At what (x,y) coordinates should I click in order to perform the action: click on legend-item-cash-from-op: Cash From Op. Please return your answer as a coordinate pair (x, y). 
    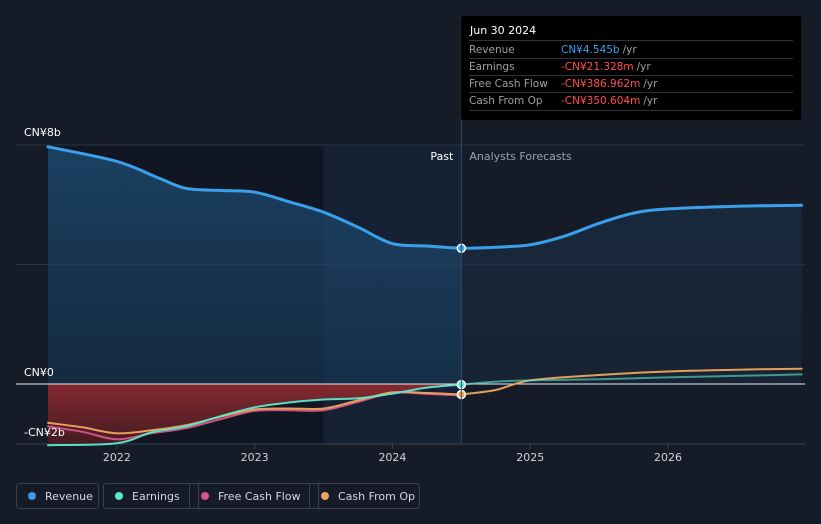
    Looking at the image, I should click on (364, 496).